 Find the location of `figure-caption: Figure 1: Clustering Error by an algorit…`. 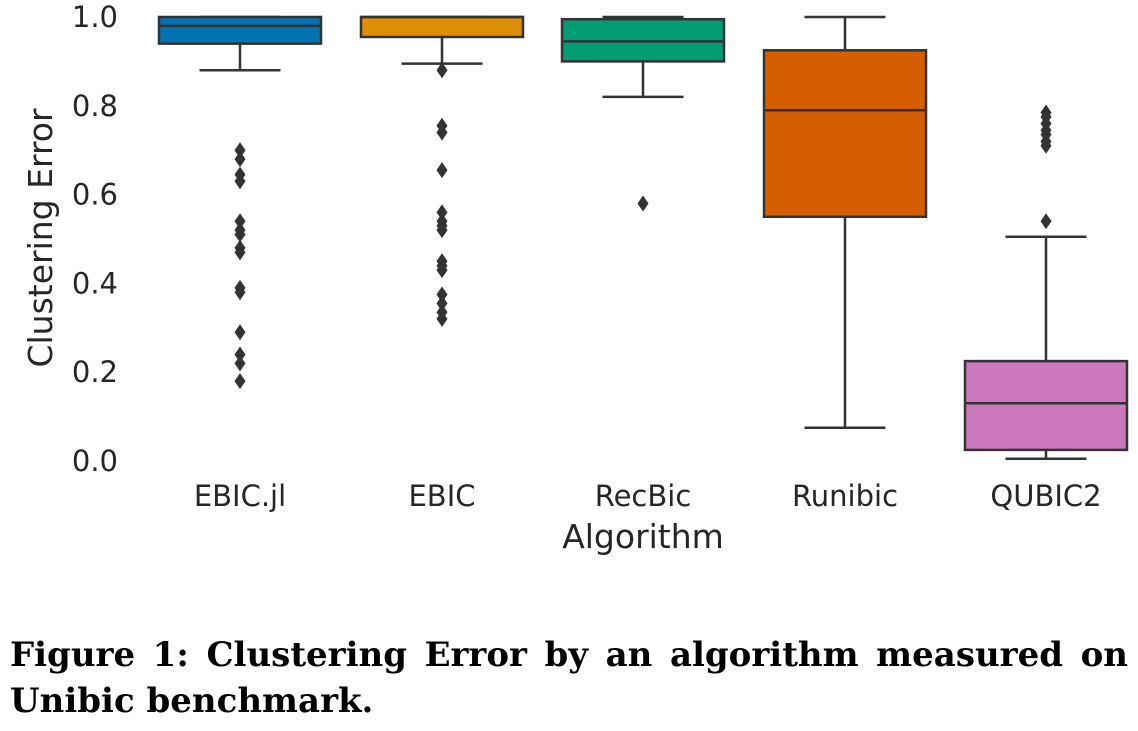

figure-caption: Figure 1: Clustering Error by an algorit… is located at coordinates (569, 678).